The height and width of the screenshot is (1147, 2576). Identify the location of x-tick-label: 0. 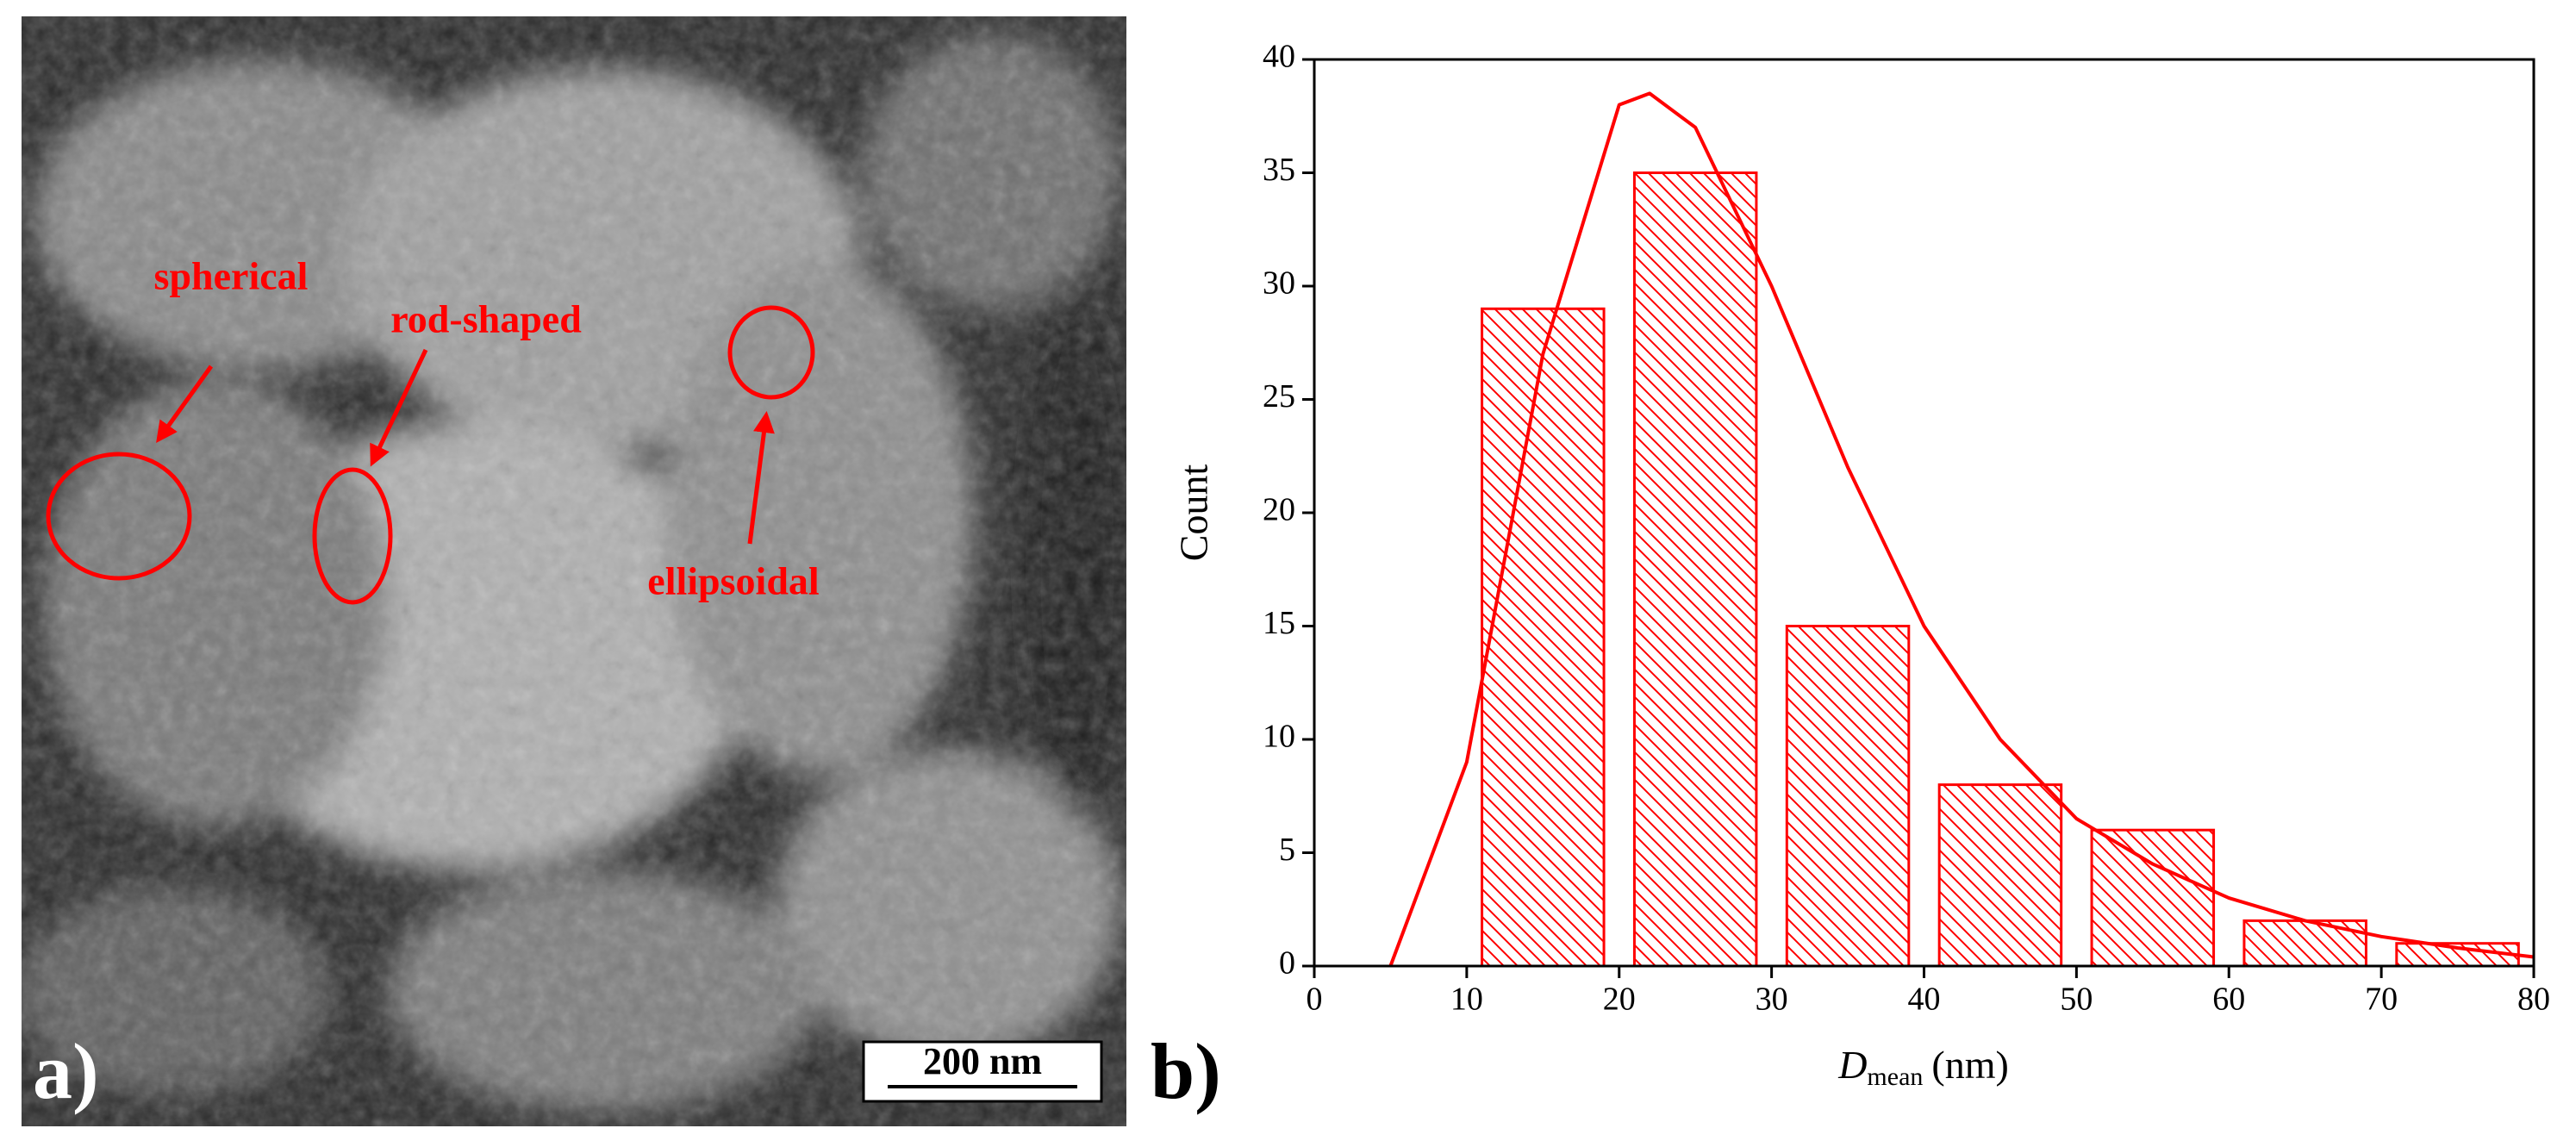
(1315, 1000).